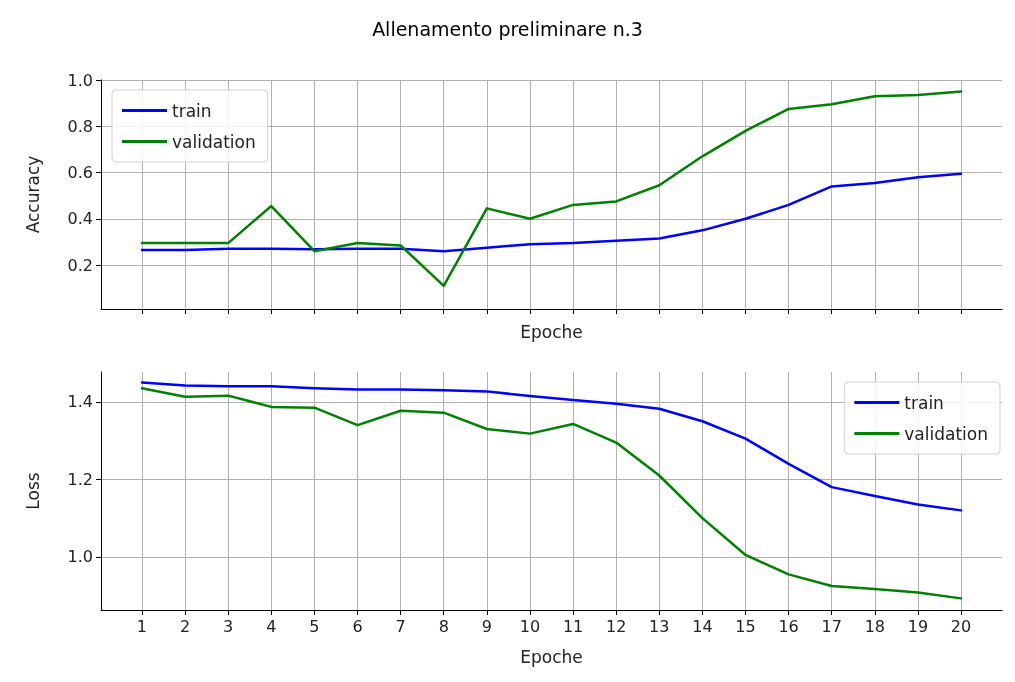 The image size is (1015, 682). Describe the element at coordinates (530, 626) in the screenshot. I see `x-tick-label: 10` at that location.